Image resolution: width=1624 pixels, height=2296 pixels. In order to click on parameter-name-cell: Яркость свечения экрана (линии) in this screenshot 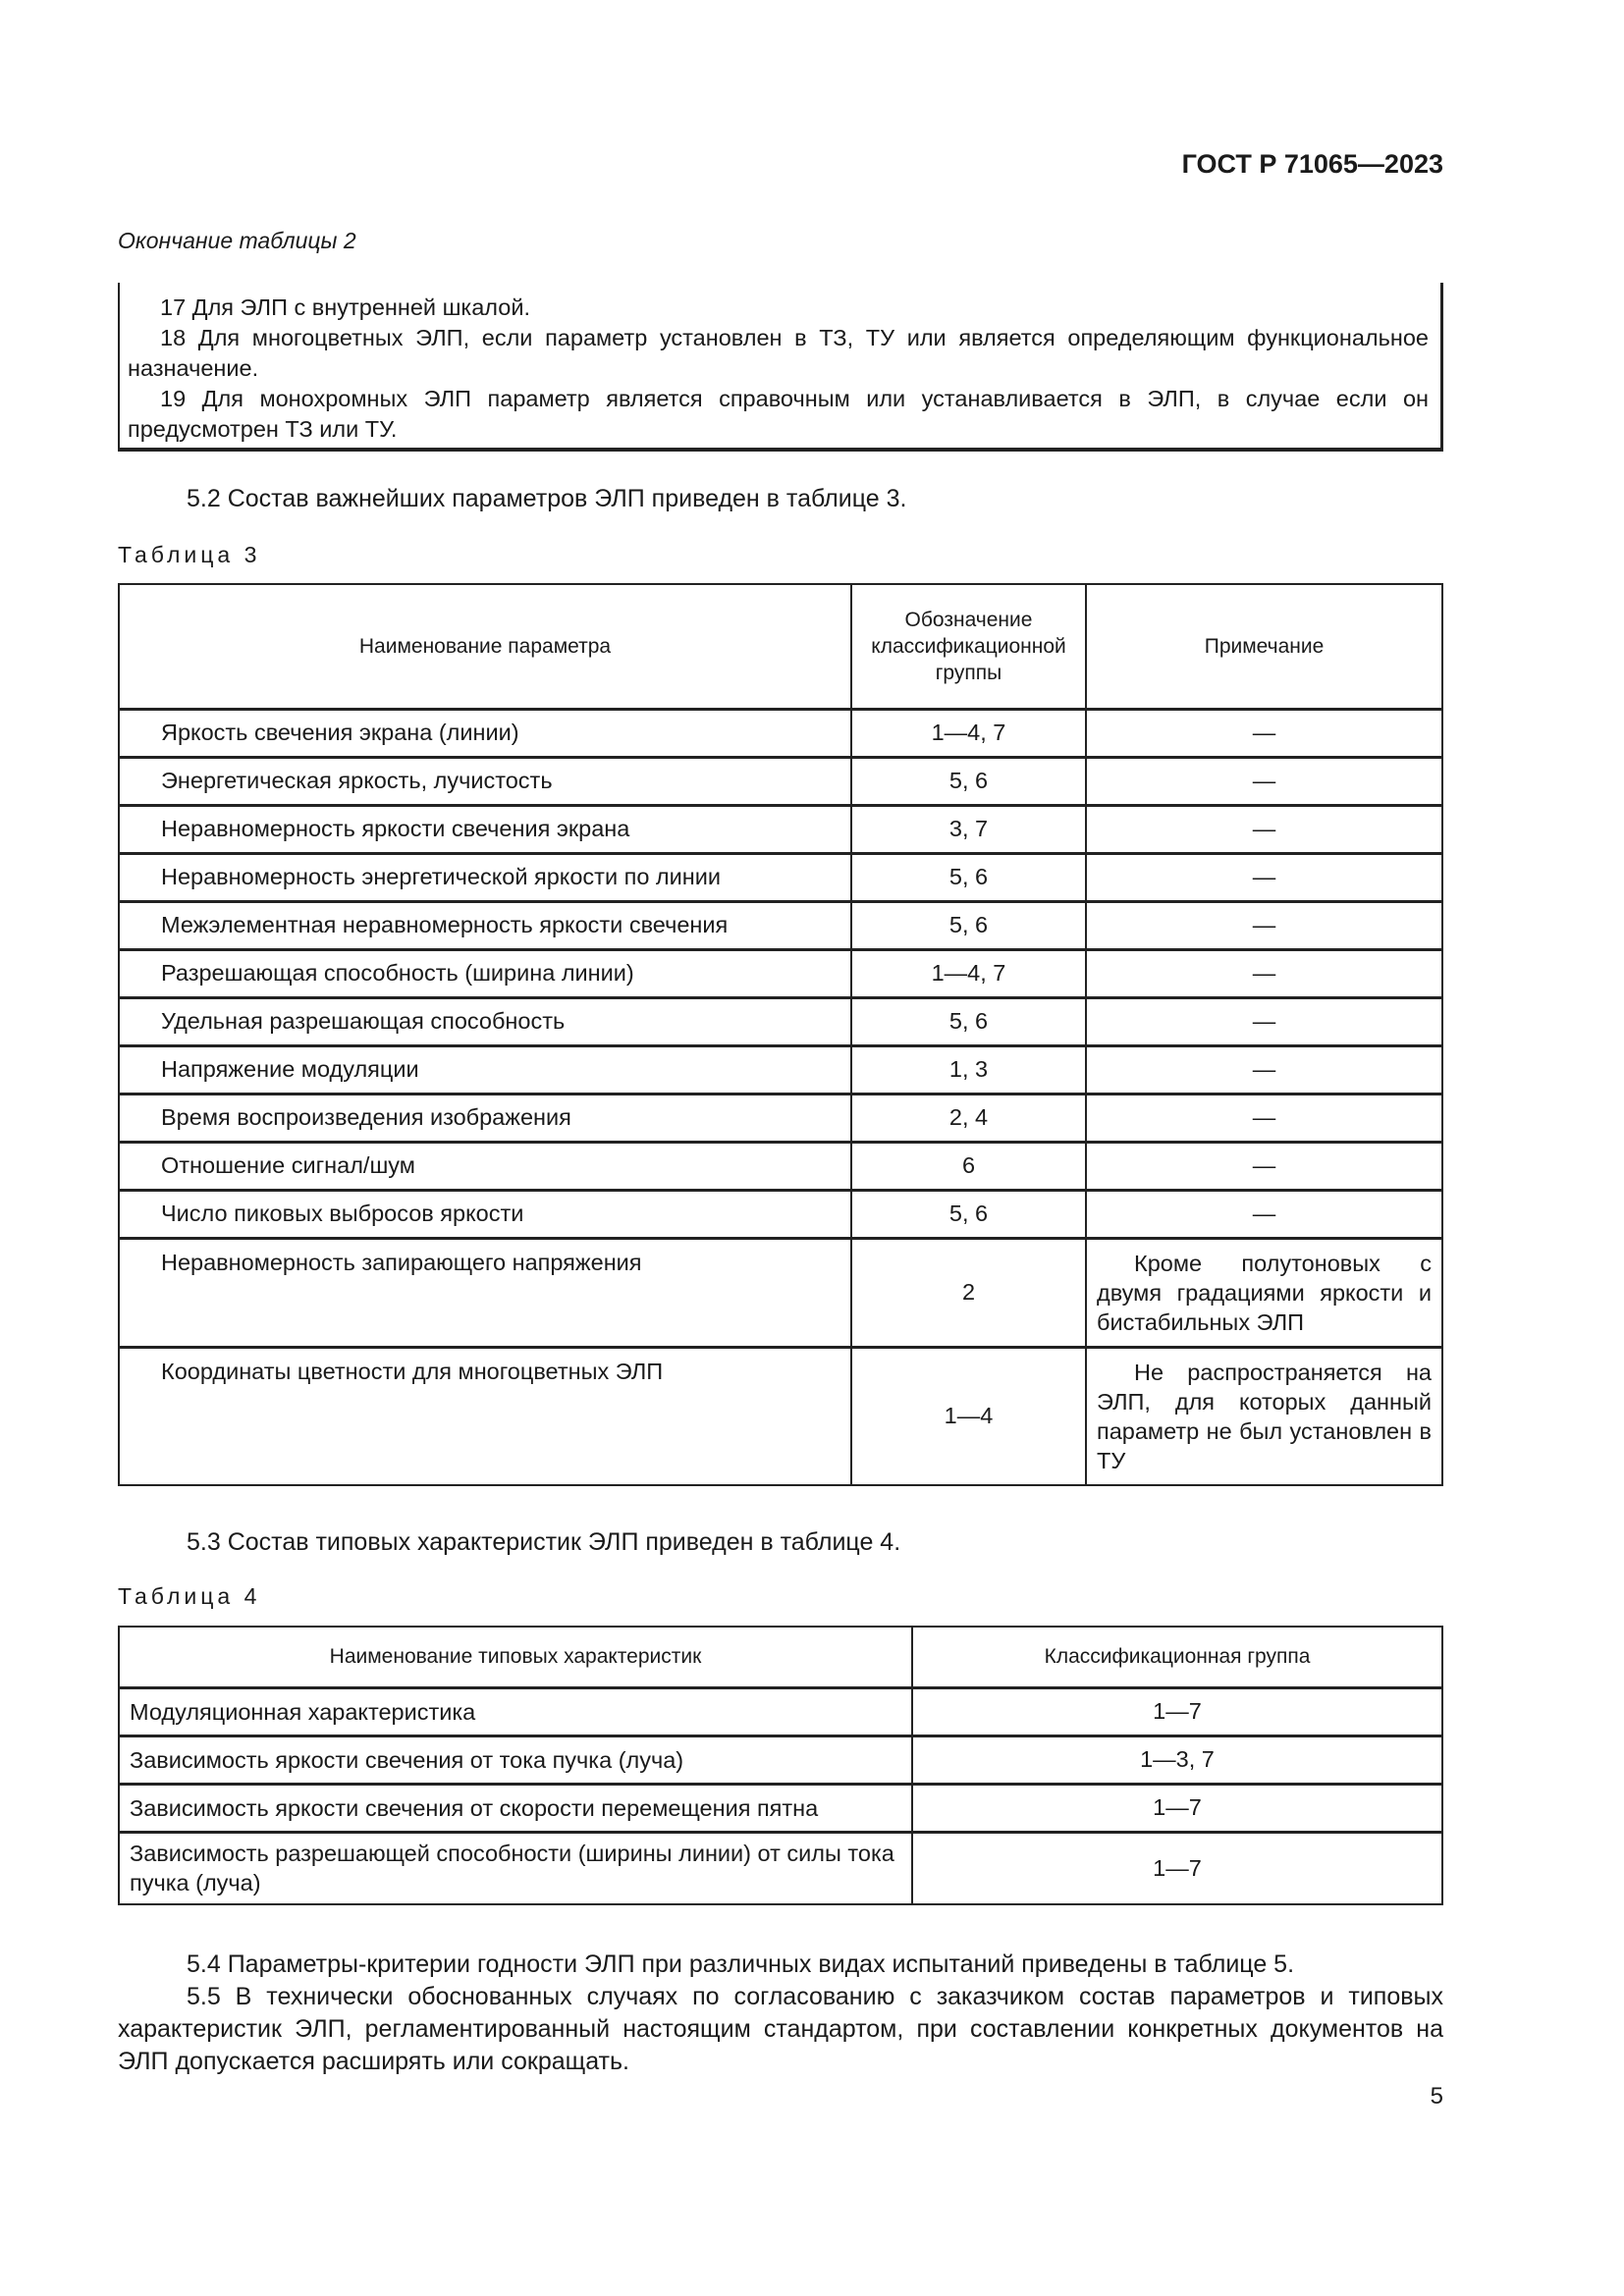, I will do `click(485, 733)`.